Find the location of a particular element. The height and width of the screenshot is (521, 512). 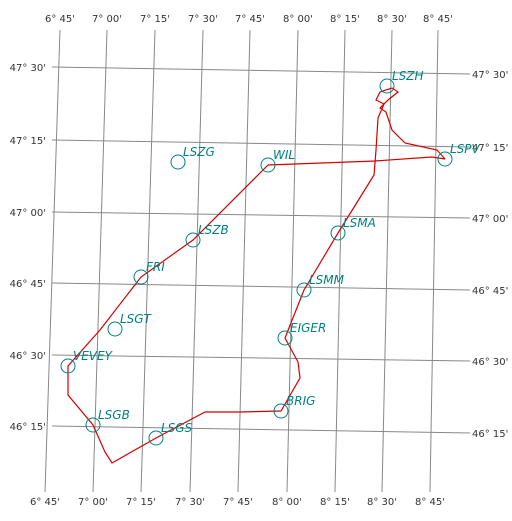

waypoint-label: LSMM is located at coordinates (327, 280).